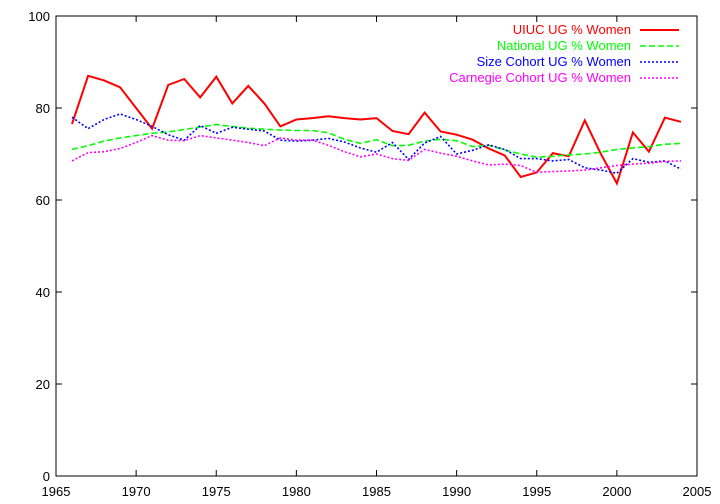 The height and width of the screenshot is (504, 720). Describe the element at coordinates (697, 491) in the screenshot. I see `x-tick-label: 2005` at that location.